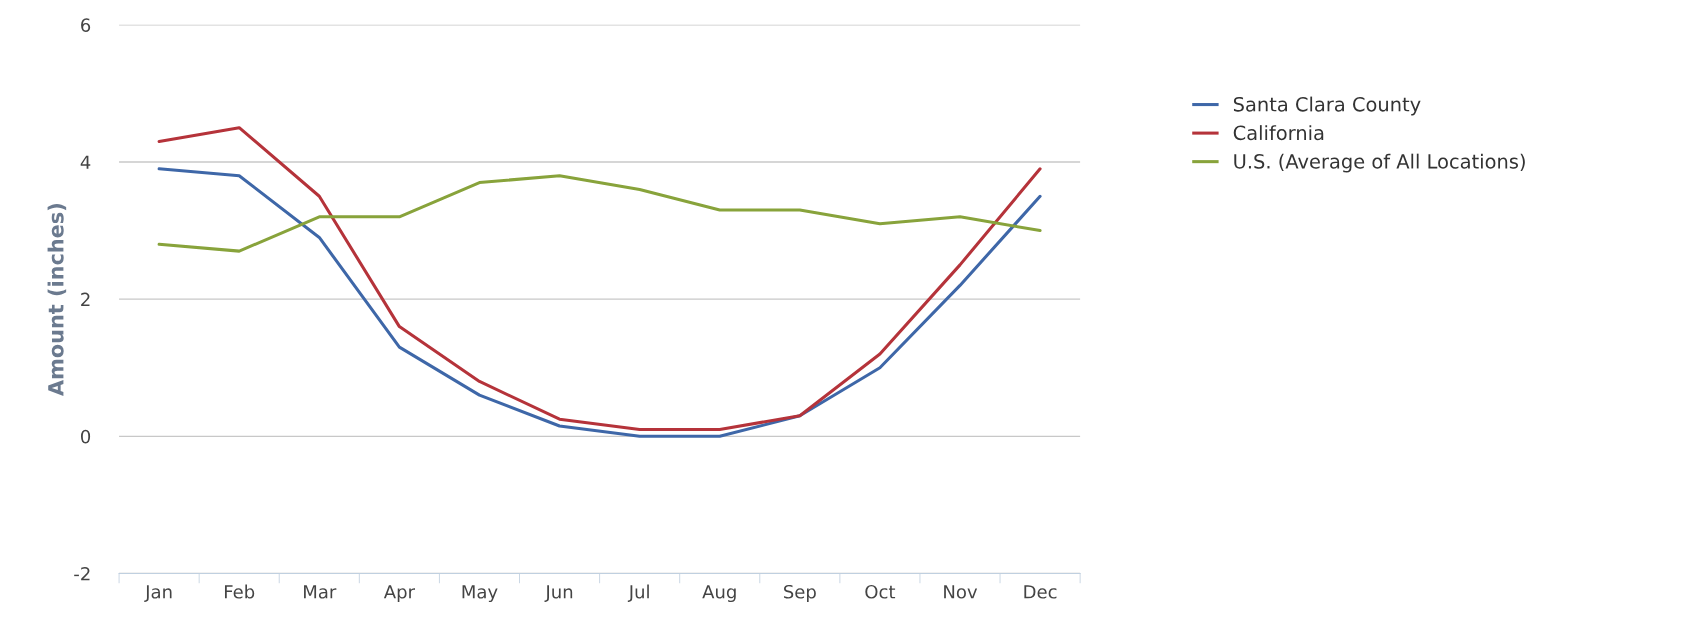  What do you see at coordinates (599, 213) in the screenshot?
I see `line-series` at bounding box center [599, 213].